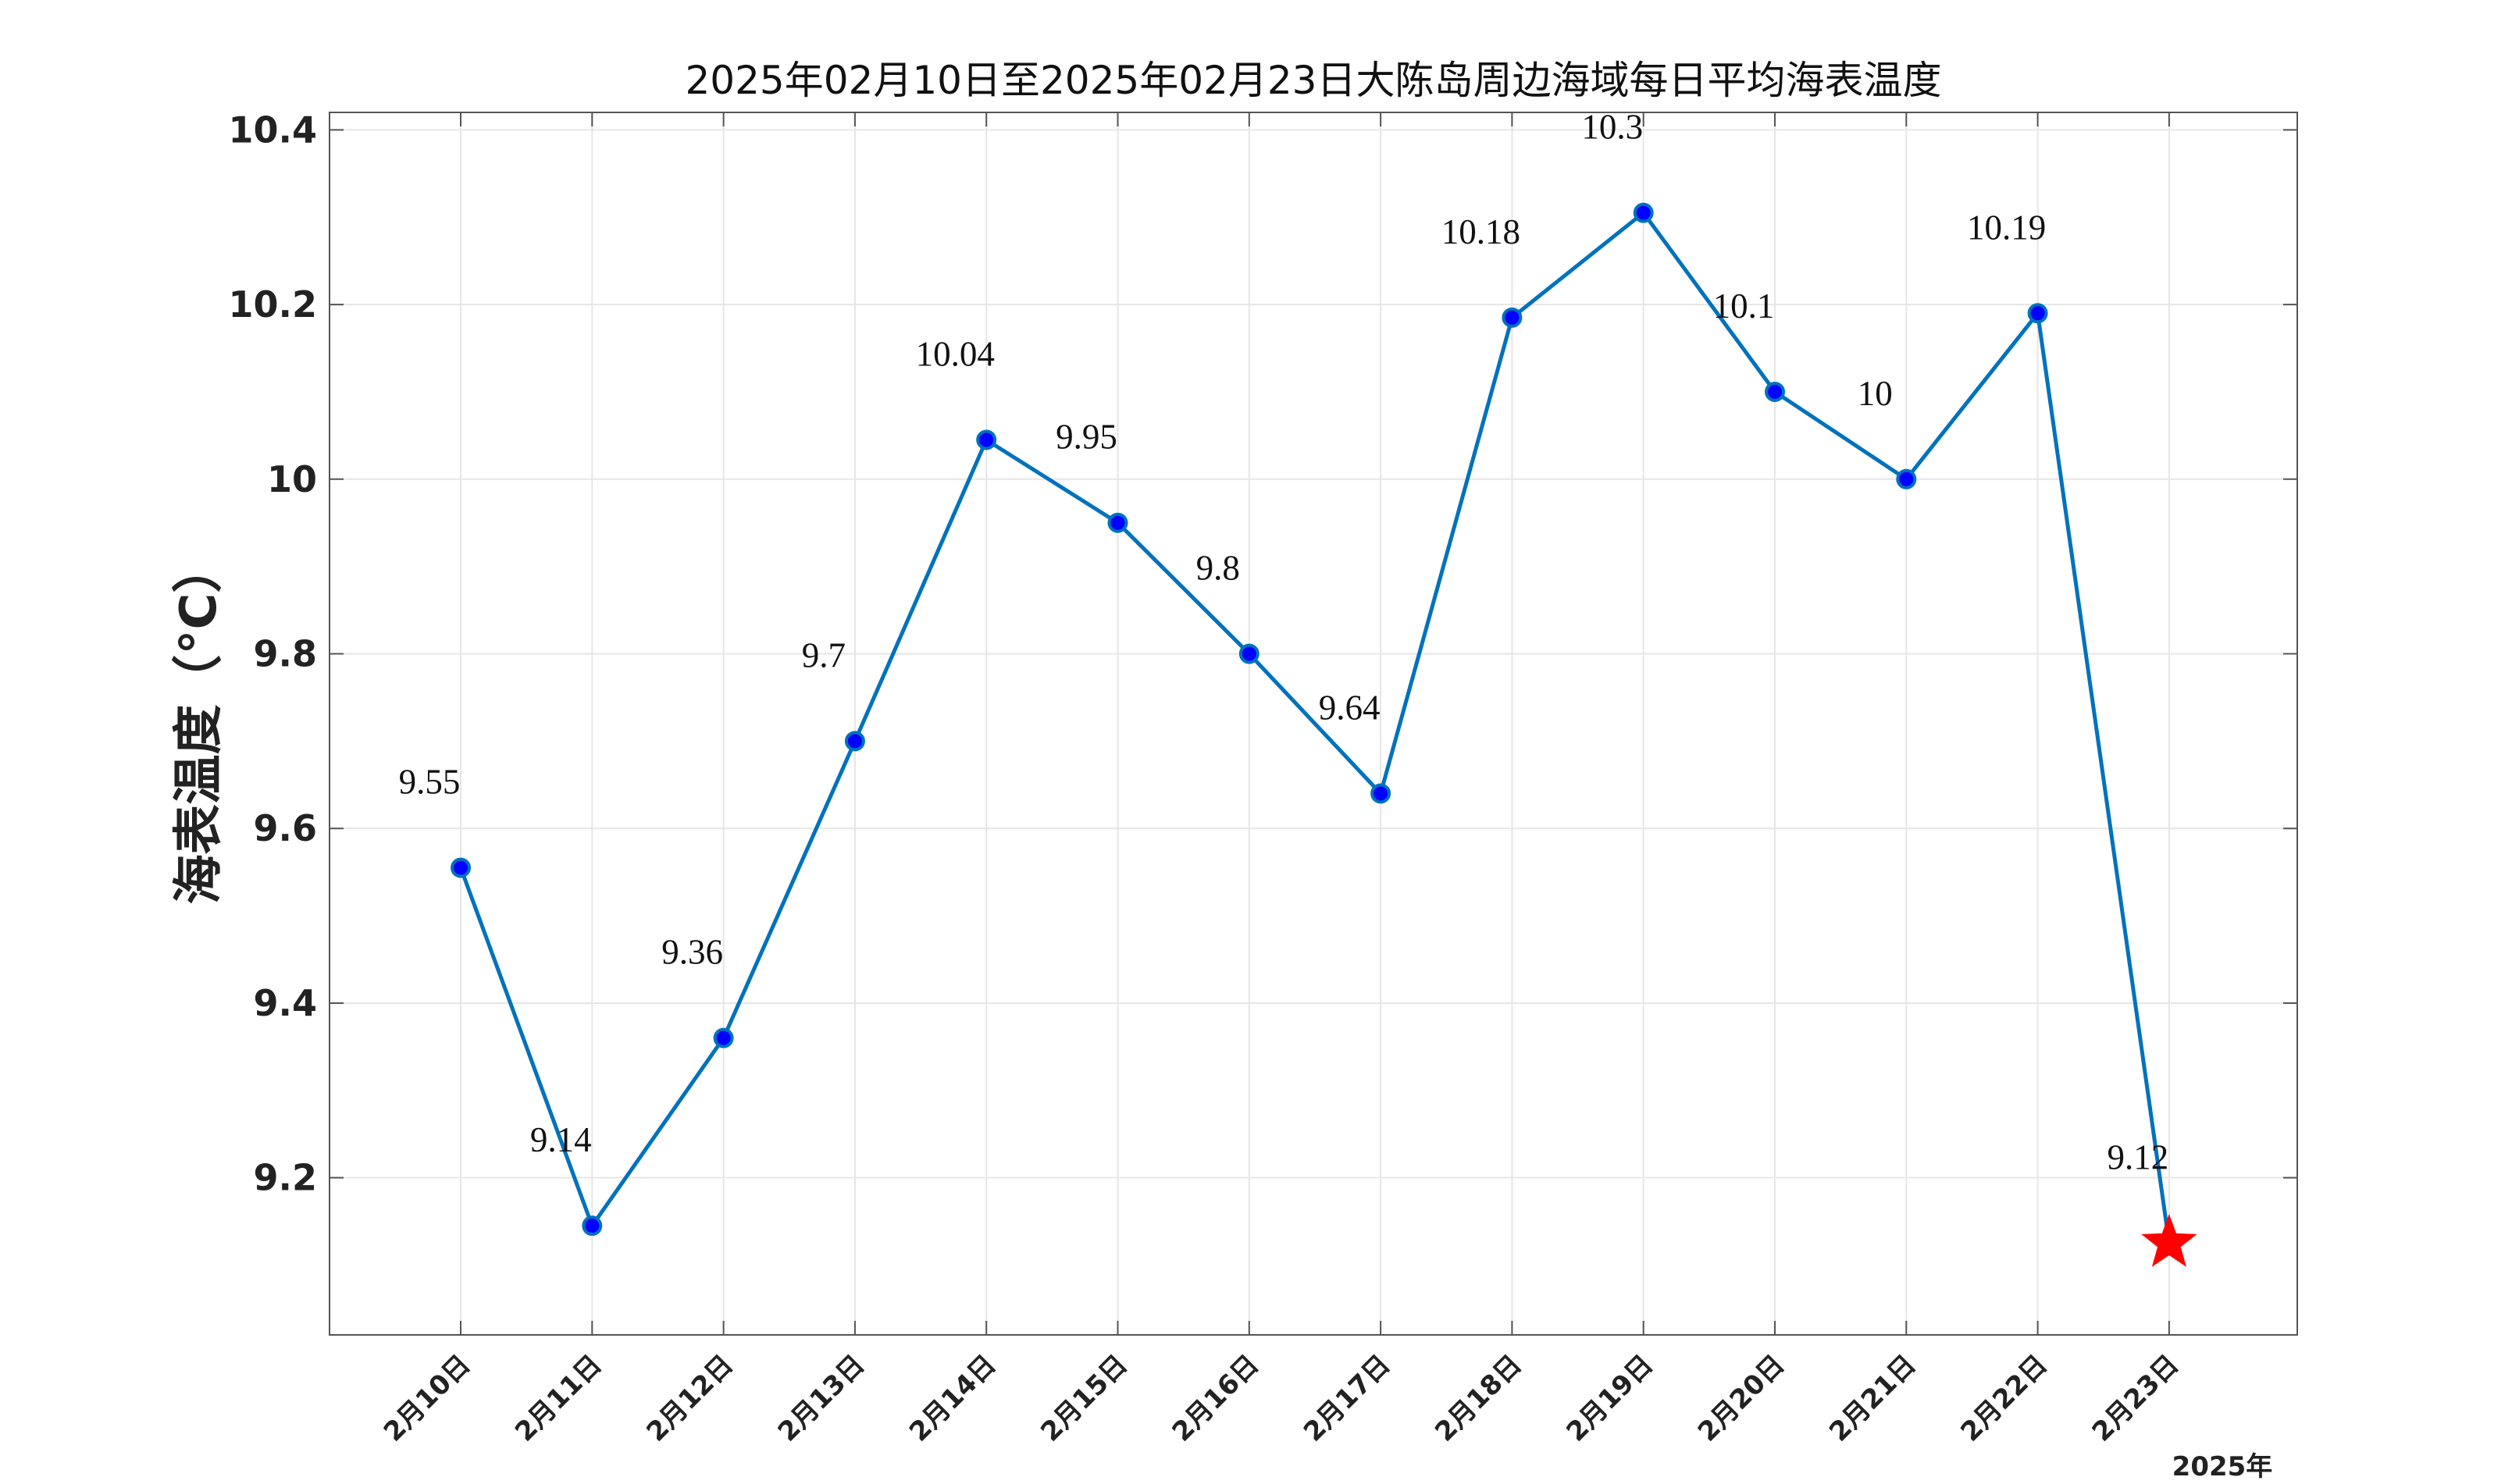  I want to click on y-tick-label: 10, so click(292, 479).